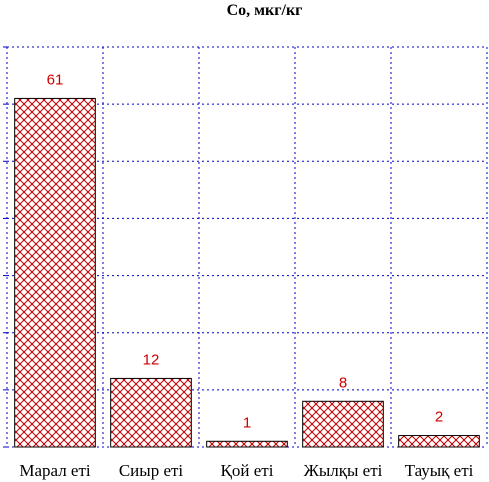 The height and width of the screenshot is (482, 489). Describe the element at coordinates (151, 359) in the screenshot. I see `bar-value-label: 12` at that location.